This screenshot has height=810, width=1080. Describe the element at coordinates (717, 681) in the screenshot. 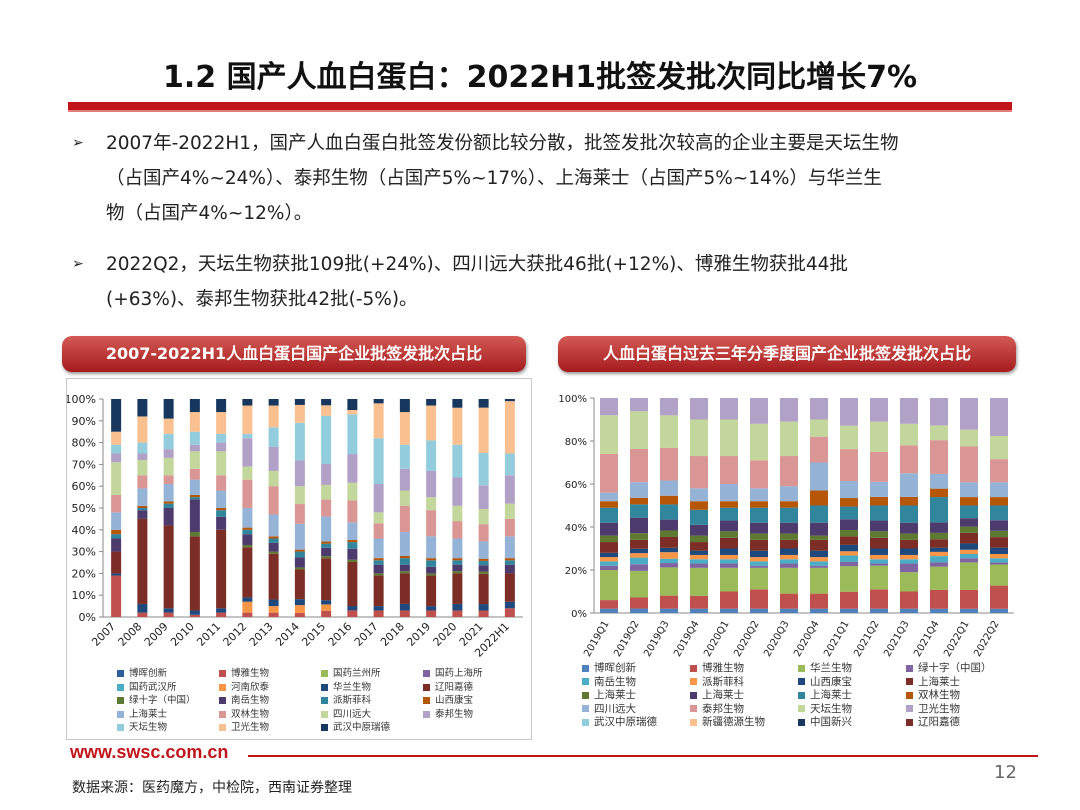

I see `legend-item: 派斯菲科` at that location.